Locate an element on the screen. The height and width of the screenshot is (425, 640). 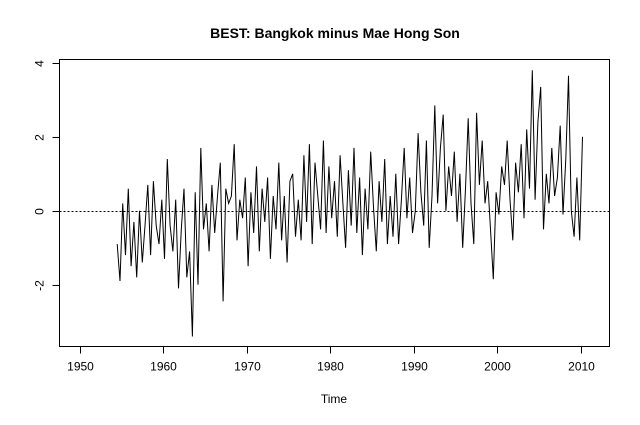
x-tick-label: 1960 is located at coordinates (163, 367).